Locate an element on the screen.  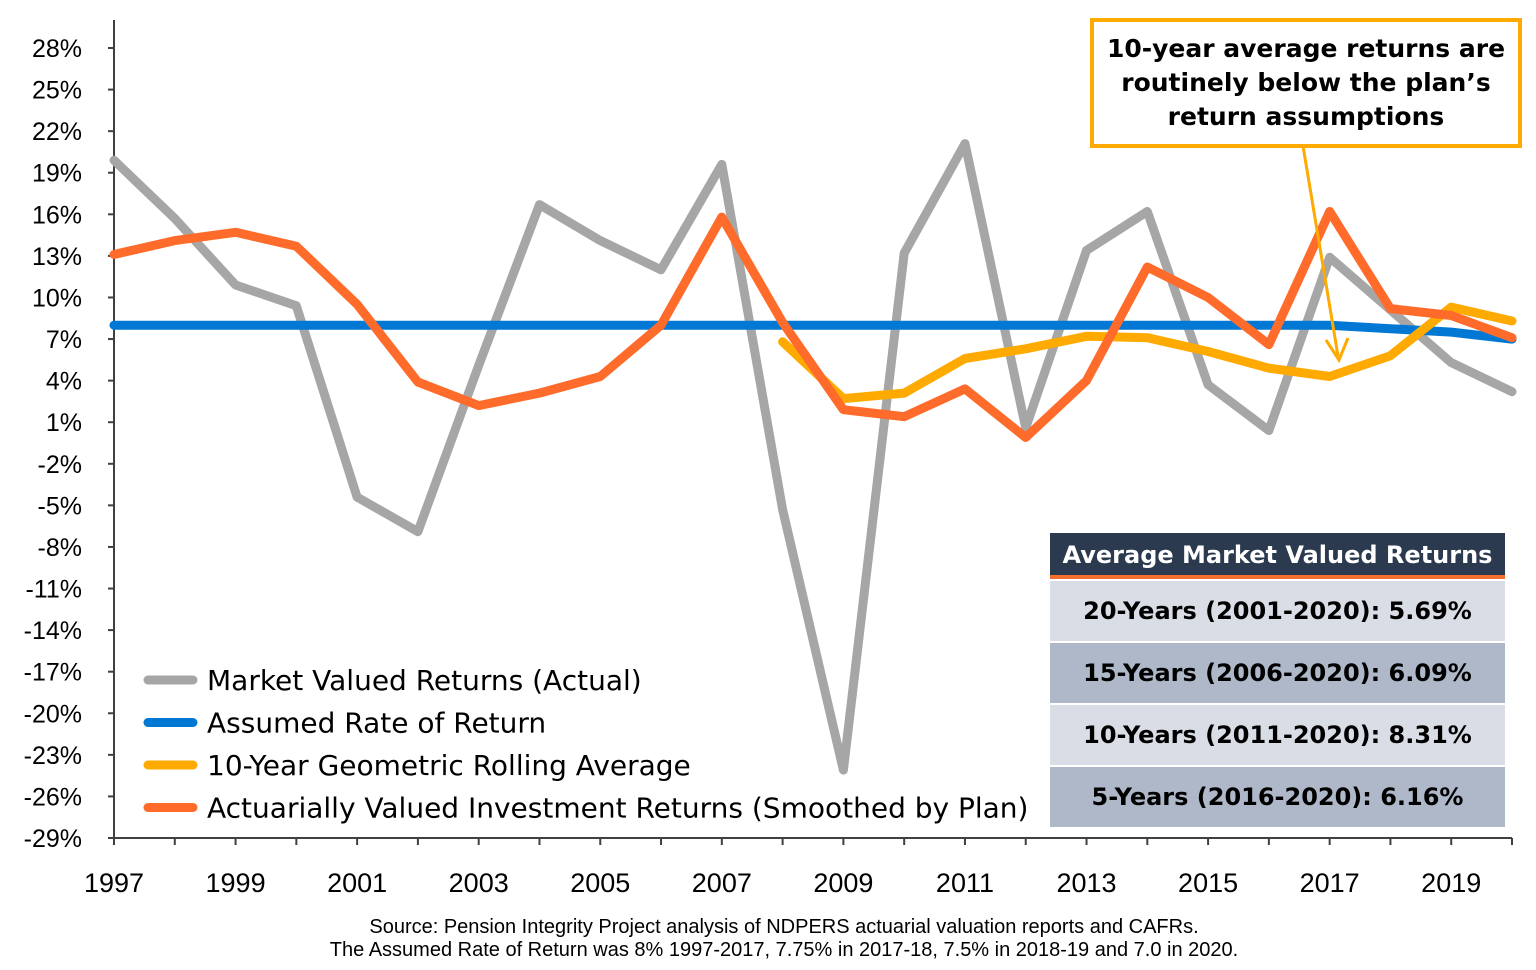
arrow-head-icon is located at coordinates (1337, 350).